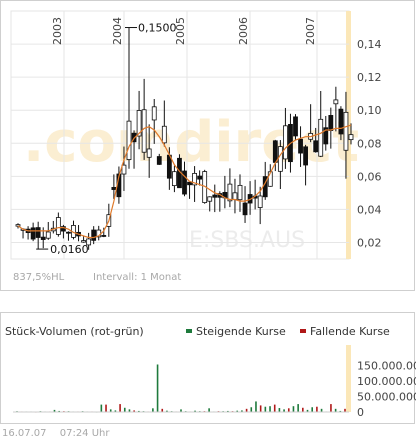  I want to click on volume-y-tick-label: 100.000.000, so click(386, 381).